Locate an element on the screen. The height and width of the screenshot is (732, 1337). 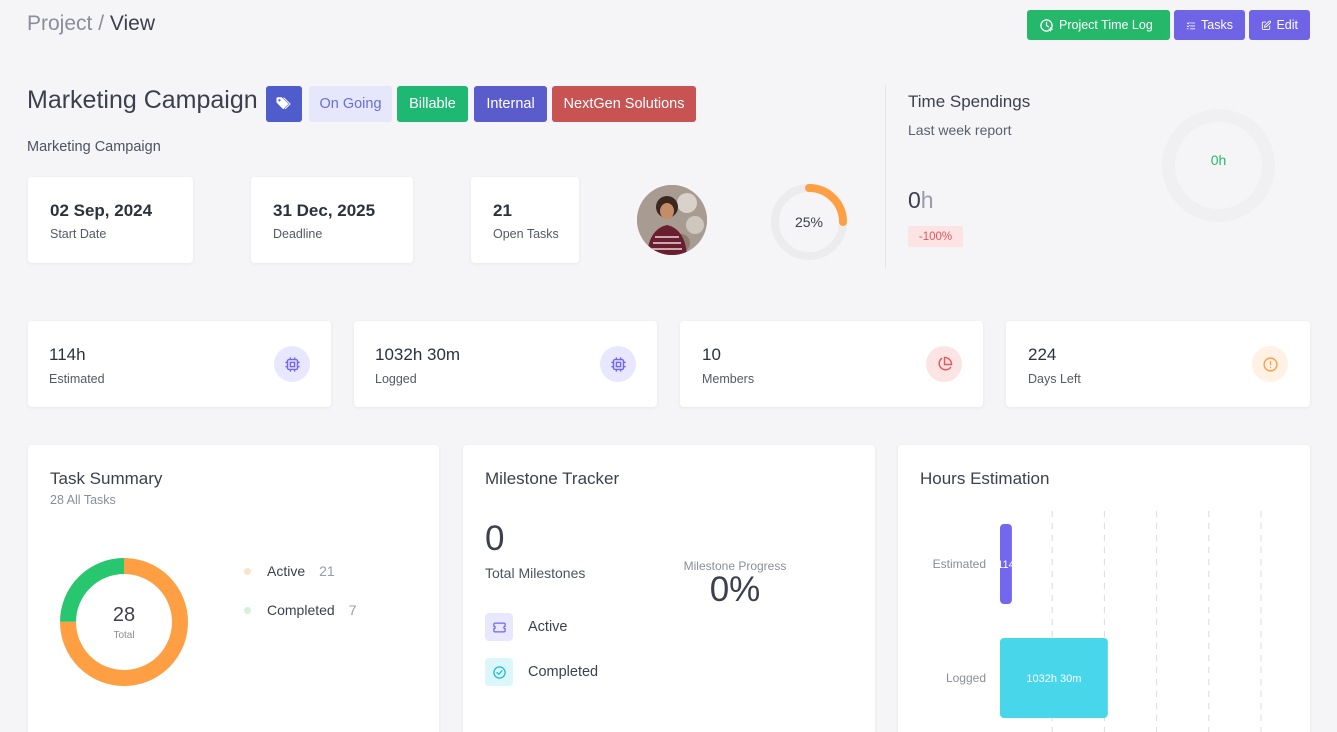
task-donut: 28 Total is located at coordinates (124, 622).